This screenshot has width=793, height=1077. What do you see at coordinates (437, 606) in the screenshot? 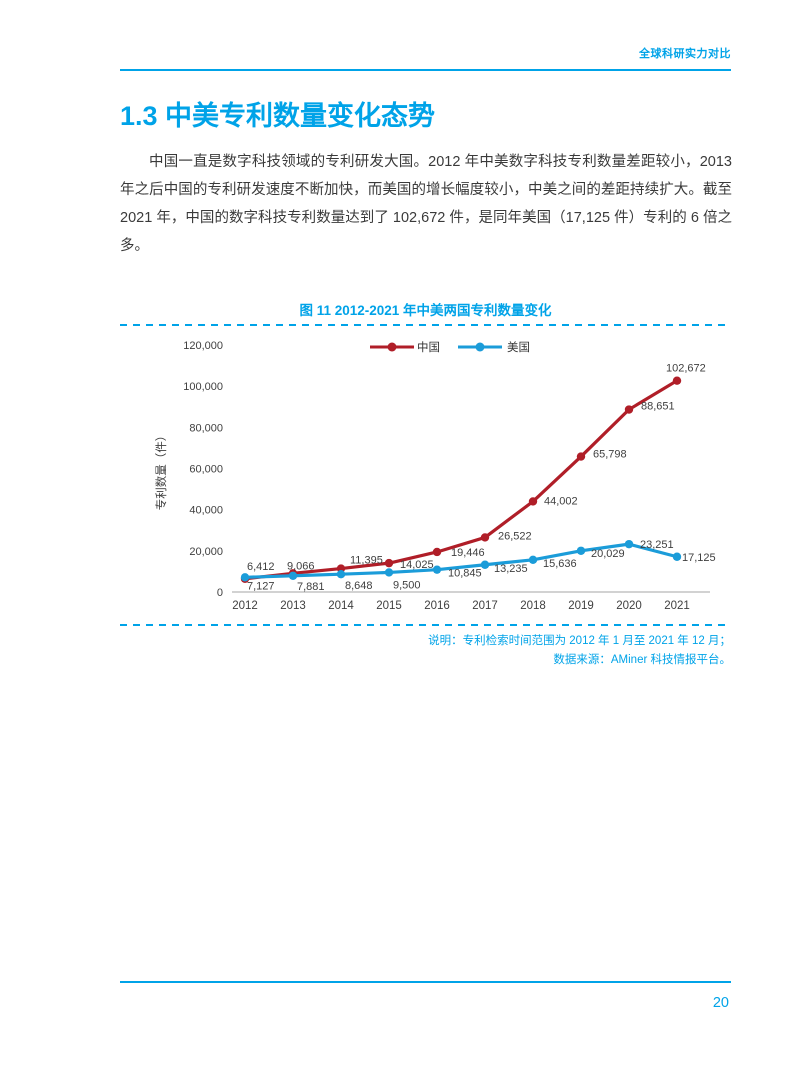
I see `svg-text: 2016` at bounding box center [437, 606].